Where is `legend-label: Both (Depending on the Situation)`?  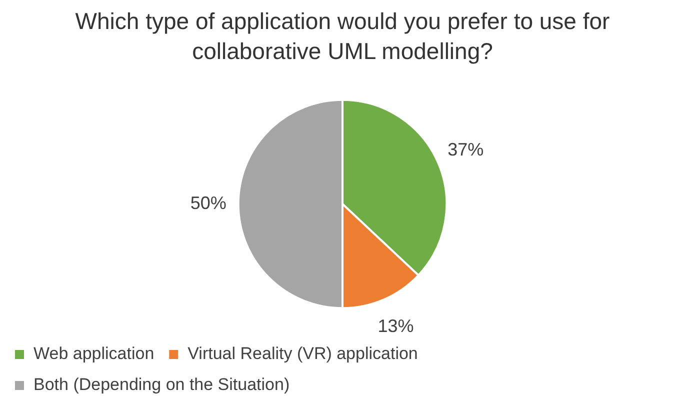
legend-label: Both (Depending on the Situation) is located at coordinates (162, 384).